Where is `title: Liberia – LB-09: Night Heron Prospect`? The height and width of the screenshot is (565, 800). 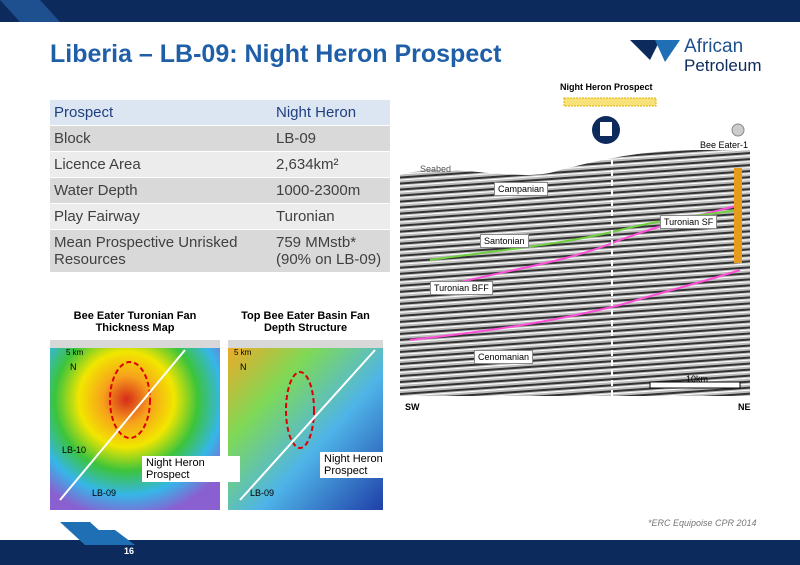 title: Liberia – LB-09: Night Heron Prospect is located at coordinates (276, 54).